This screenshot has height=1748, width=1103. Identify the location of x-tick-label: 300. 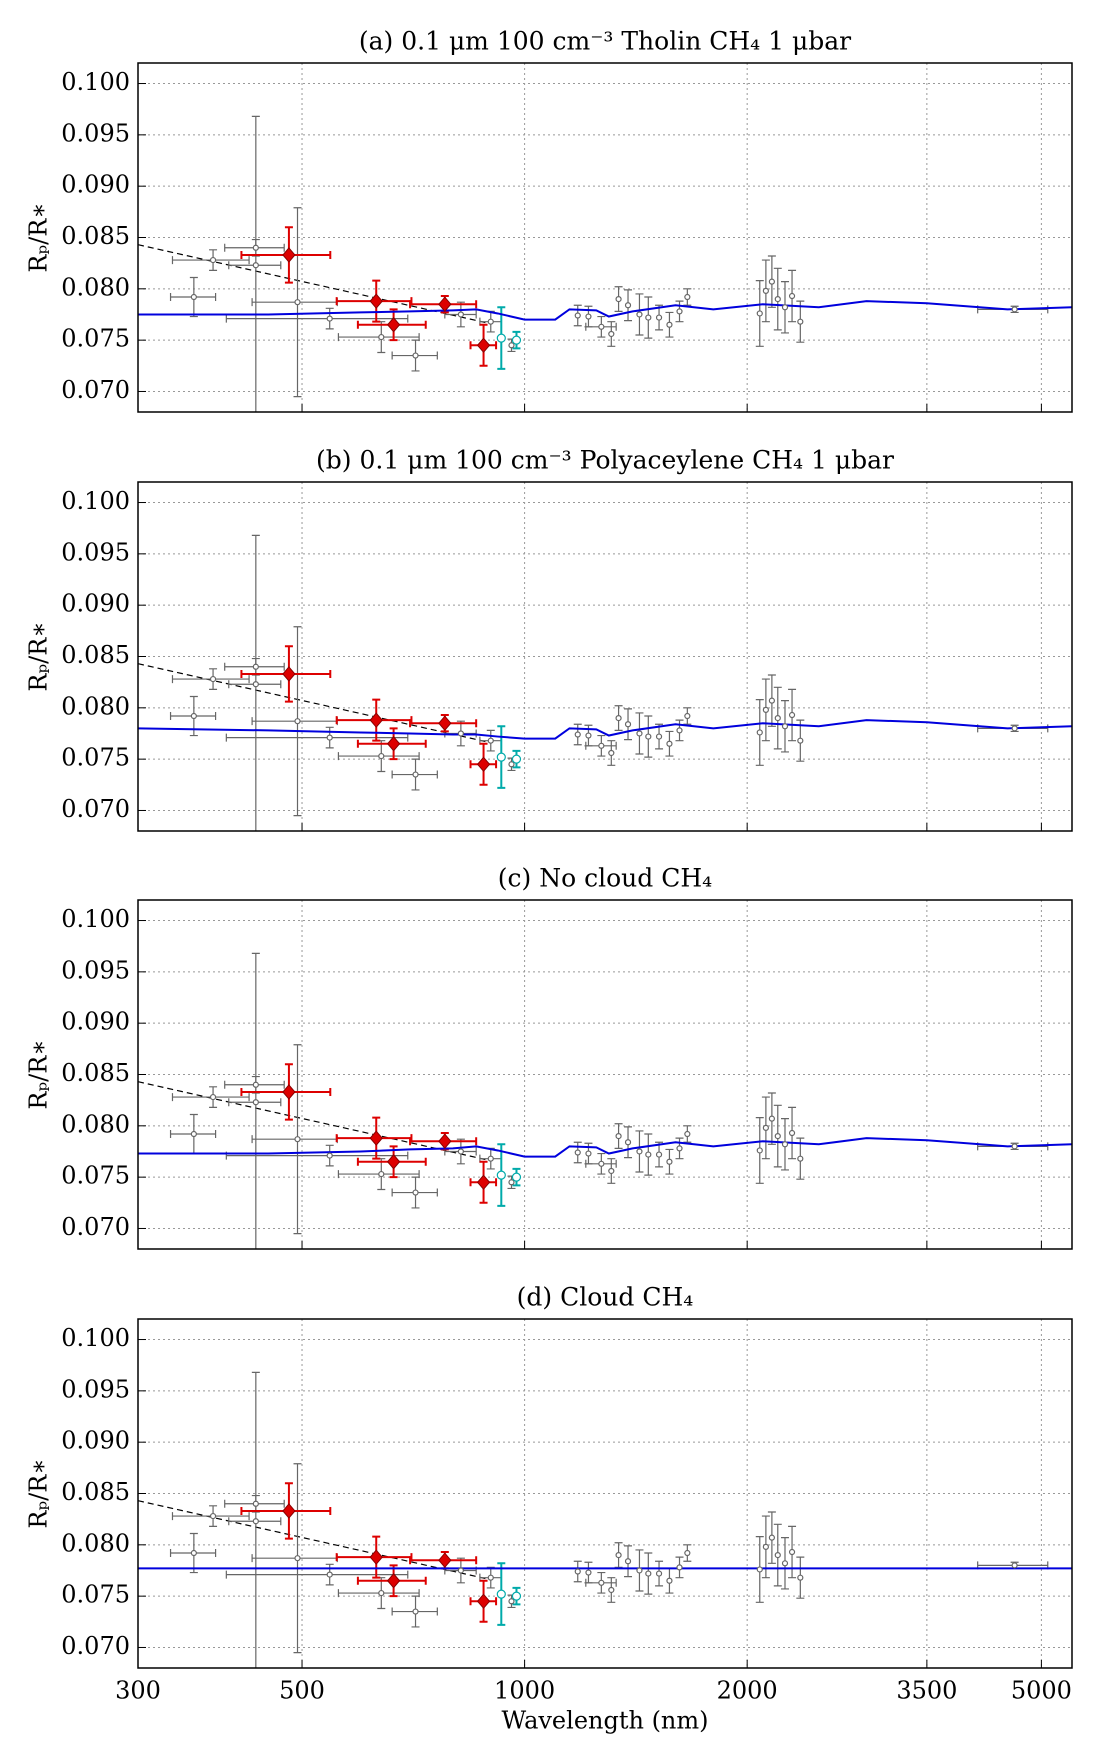
(138, 1691).